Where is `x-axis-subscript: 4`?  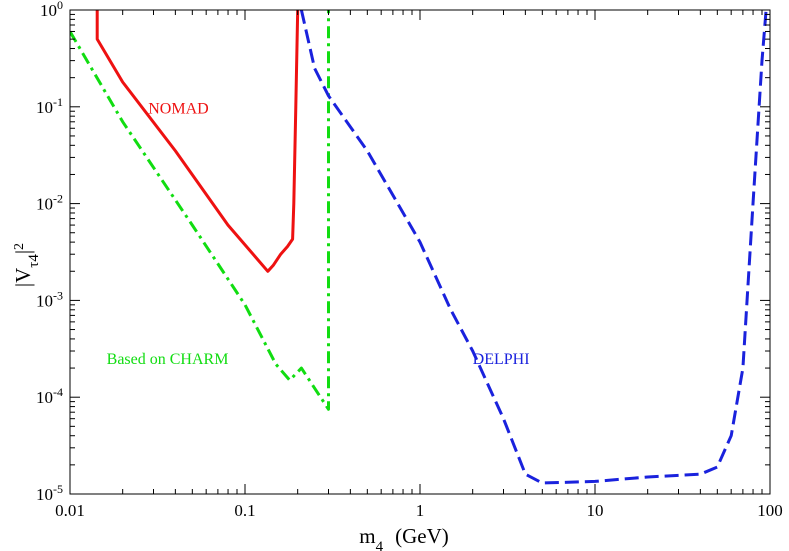
x-axis-subscript: 4 is located at coordinates (380, 545).